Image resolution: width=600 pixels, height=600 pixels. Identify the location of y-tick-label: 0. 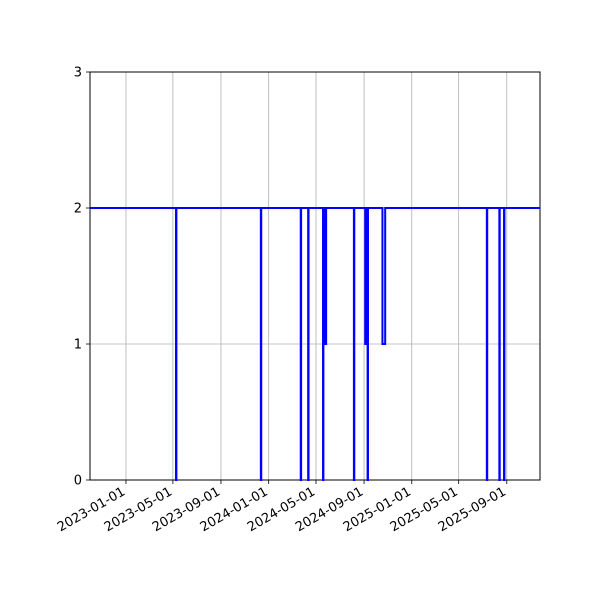
(78, 481).